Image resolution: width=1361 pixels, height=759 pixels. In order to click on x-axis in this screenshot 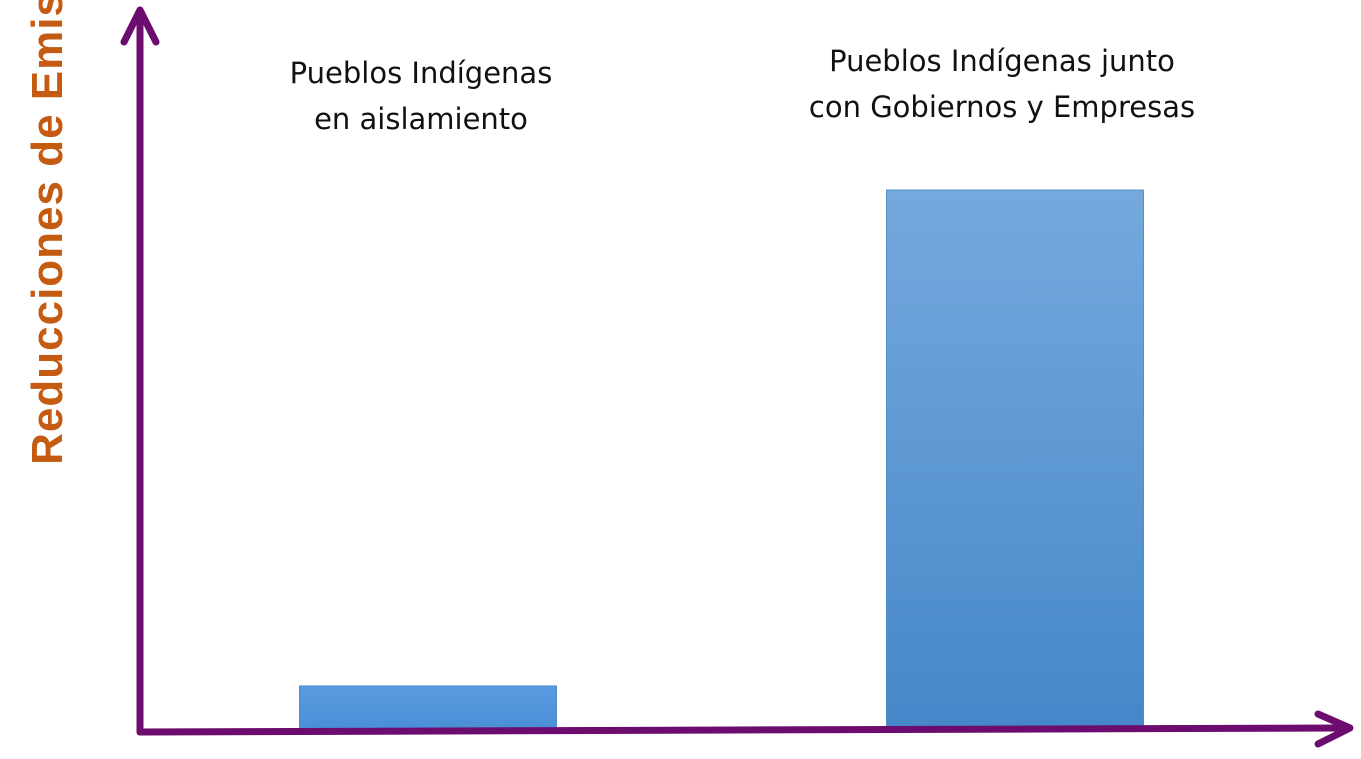, I will do `click(745, 729)`.